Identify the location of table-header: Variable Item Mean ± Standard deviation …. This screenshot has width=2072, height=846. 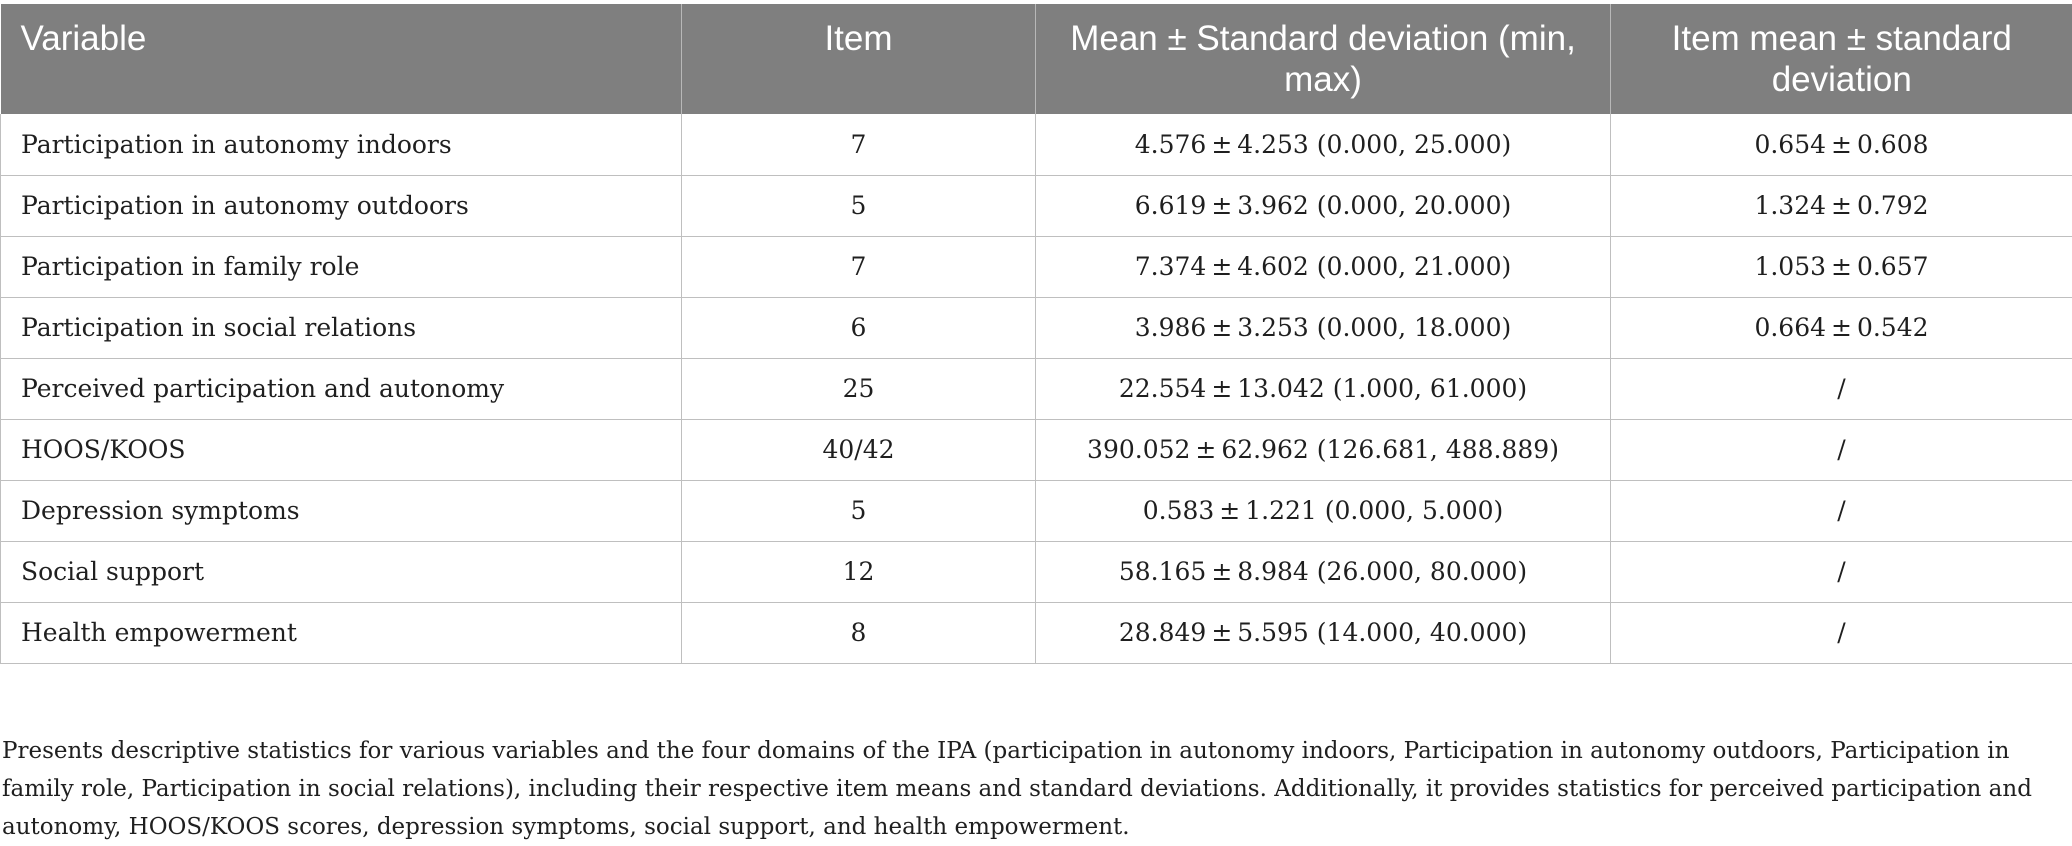
(1036, 59).